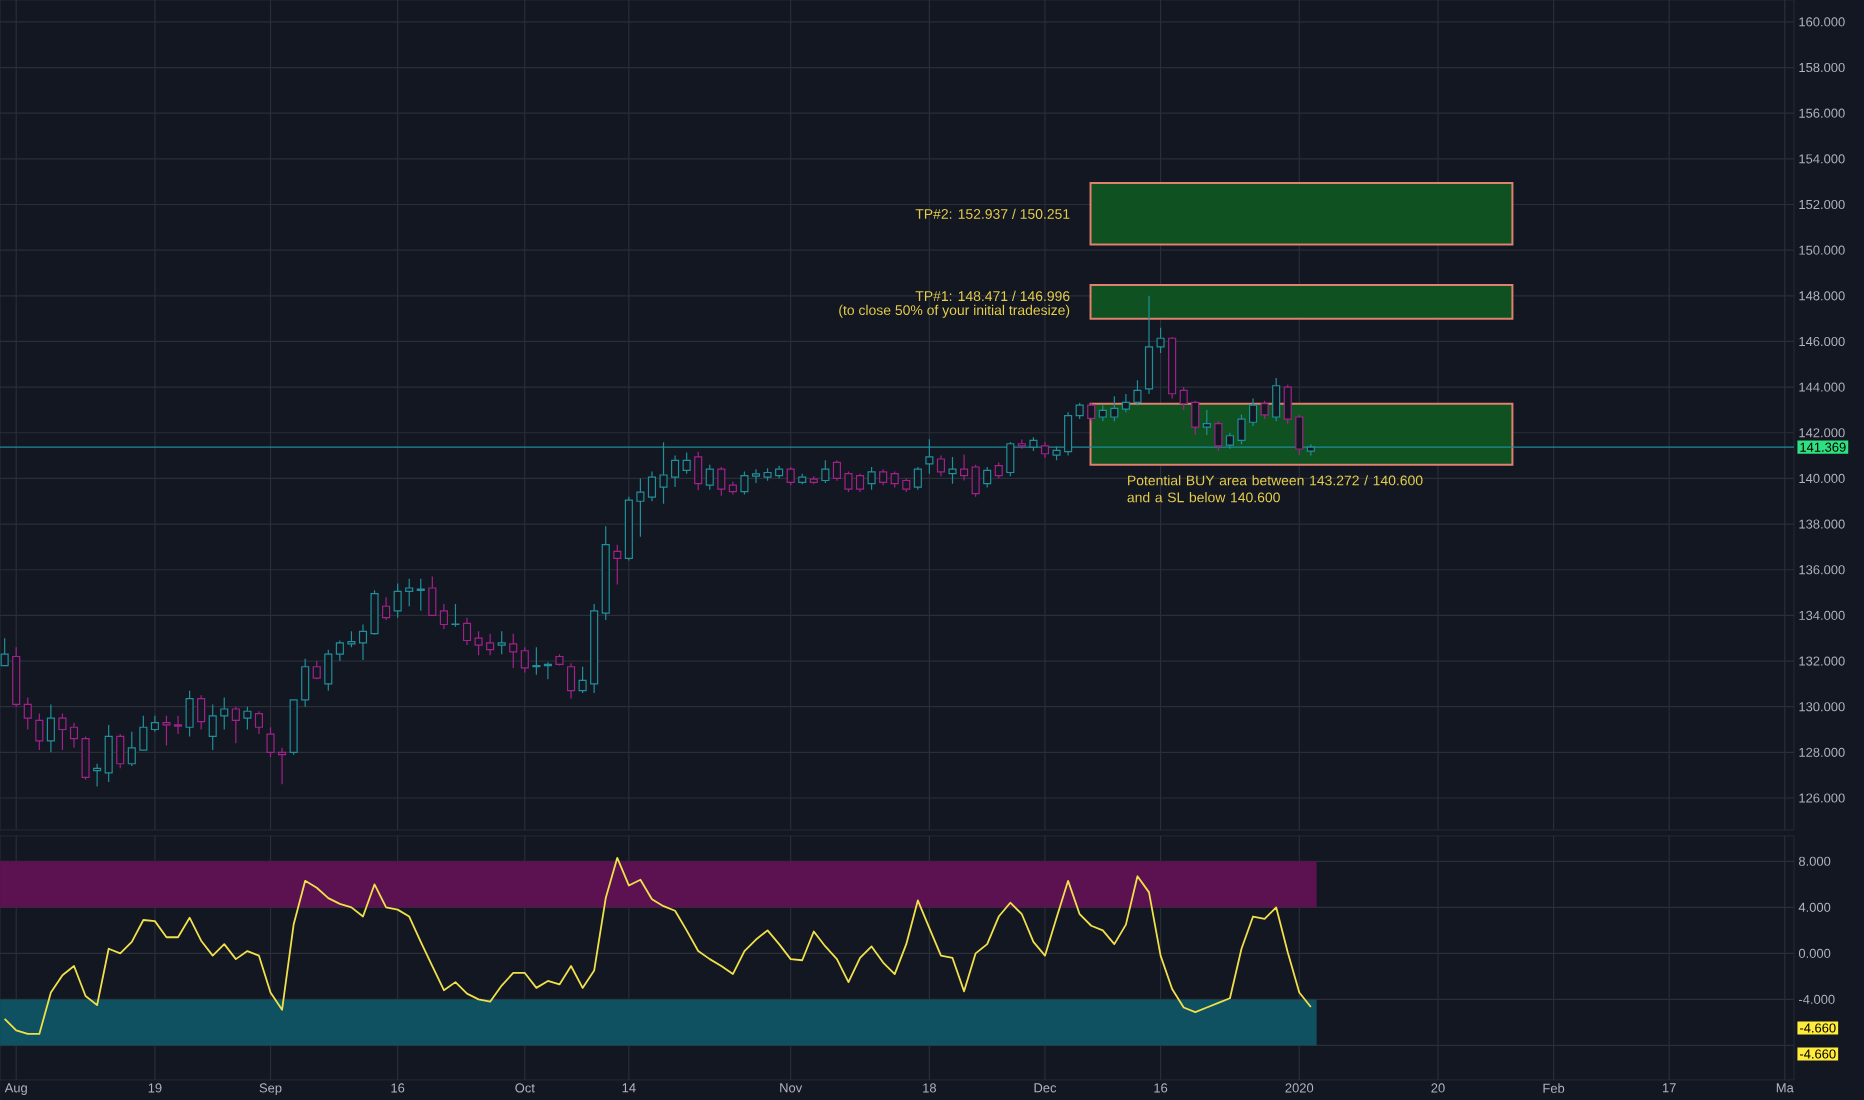  I want to click on line-series, so click(657, 945).